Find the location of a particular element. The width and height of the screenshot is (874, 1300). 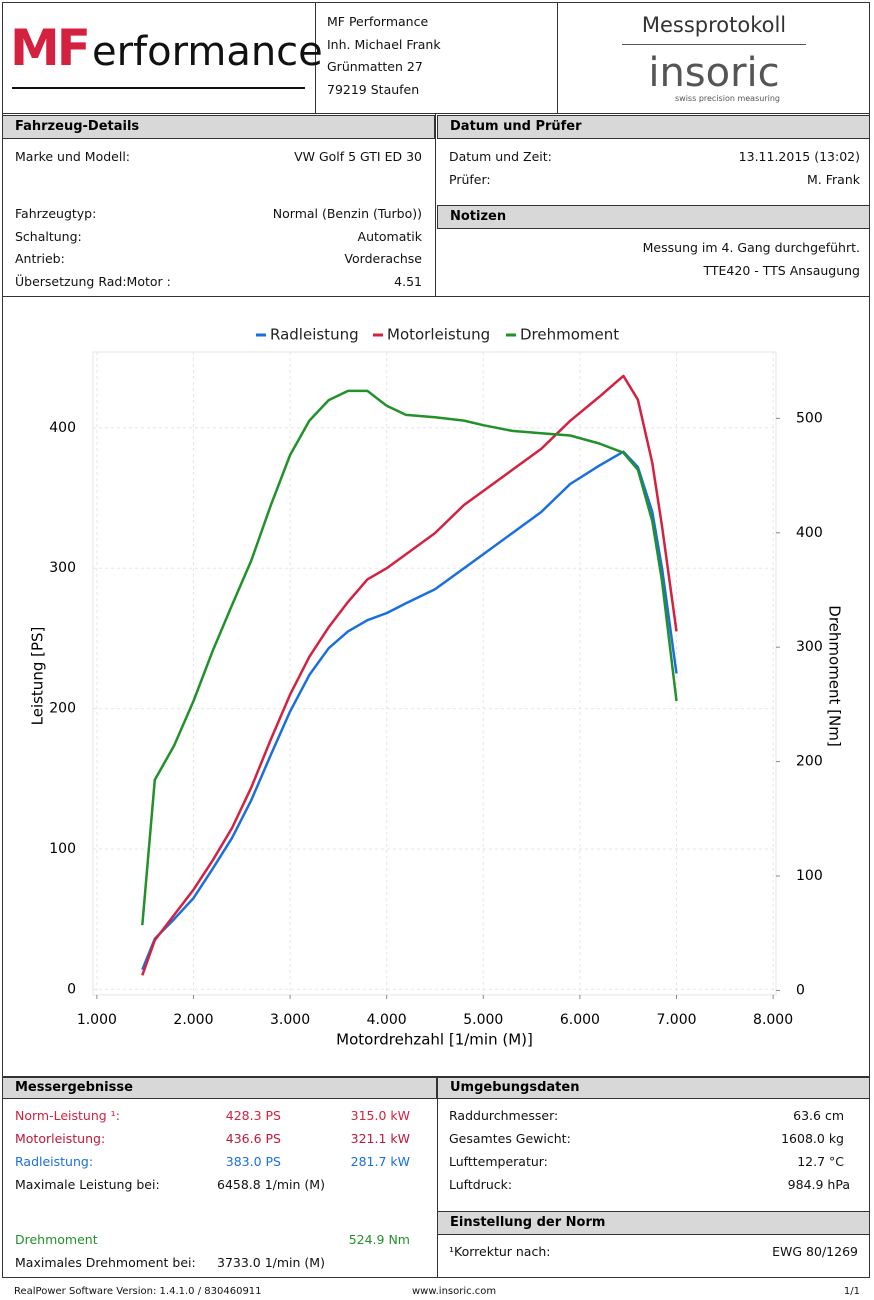

label: Gesamtes Gewicht: is located at coordinates (510, 1138).